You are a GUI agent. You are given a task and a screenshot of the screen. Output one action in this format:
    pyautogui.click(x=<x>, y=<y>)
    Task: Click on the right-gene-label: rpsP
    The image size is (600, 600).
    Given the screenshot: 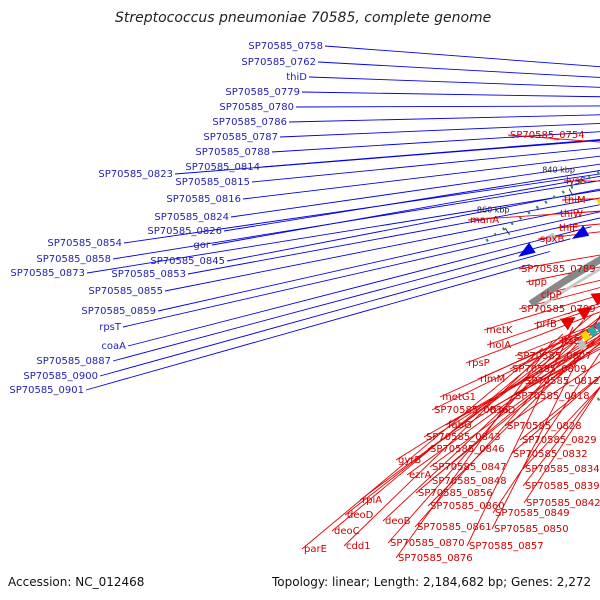 What is the action you would take?
    pyautogui.click(x=479, y=363)
    